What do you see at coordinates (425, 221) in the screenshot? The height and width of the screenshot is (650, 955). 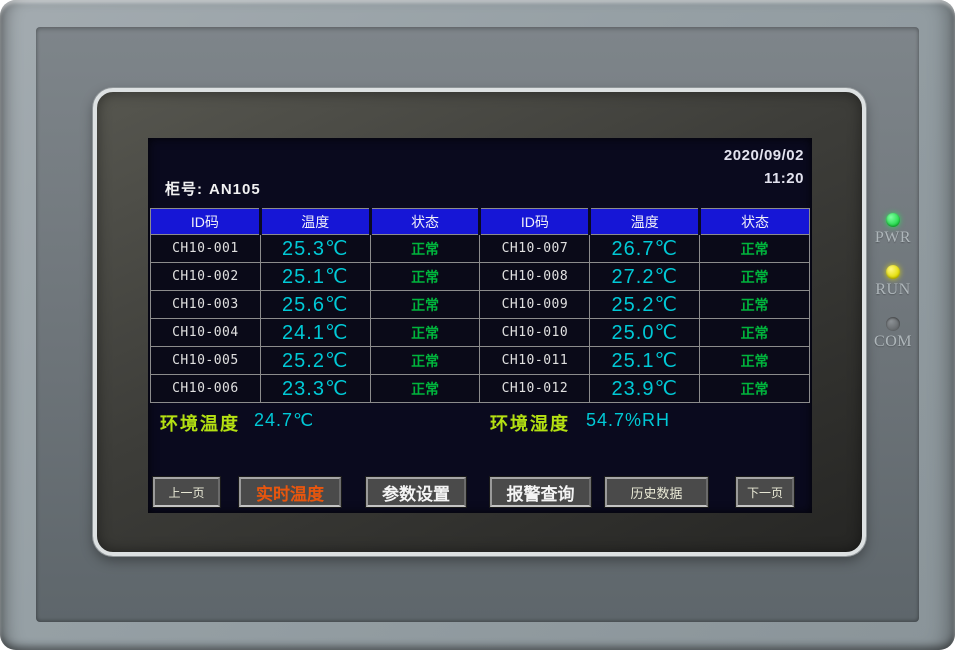 I see `col-header-status-1: 状态` at bounding box center [425, 221].